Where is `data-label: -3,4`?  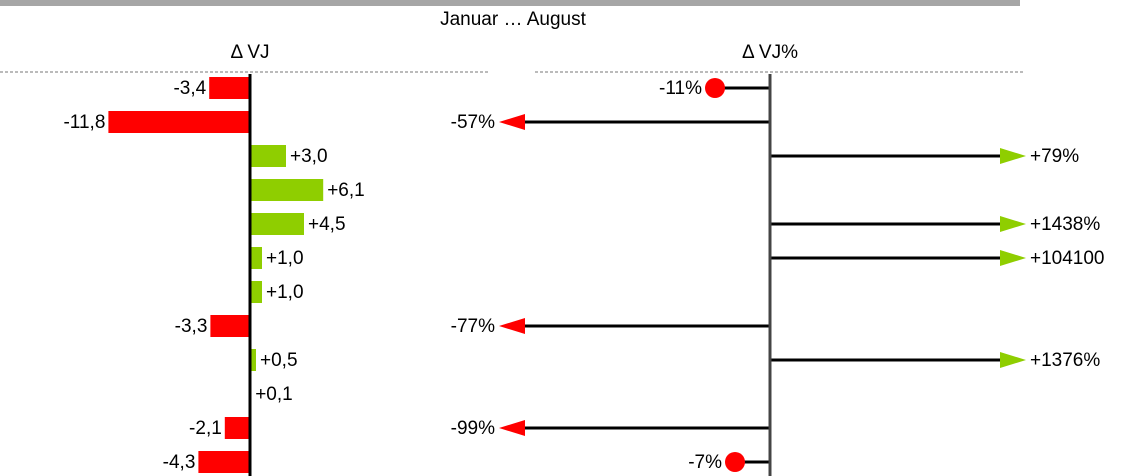
data-label: -3,4 is located at coordinates (189, 88).